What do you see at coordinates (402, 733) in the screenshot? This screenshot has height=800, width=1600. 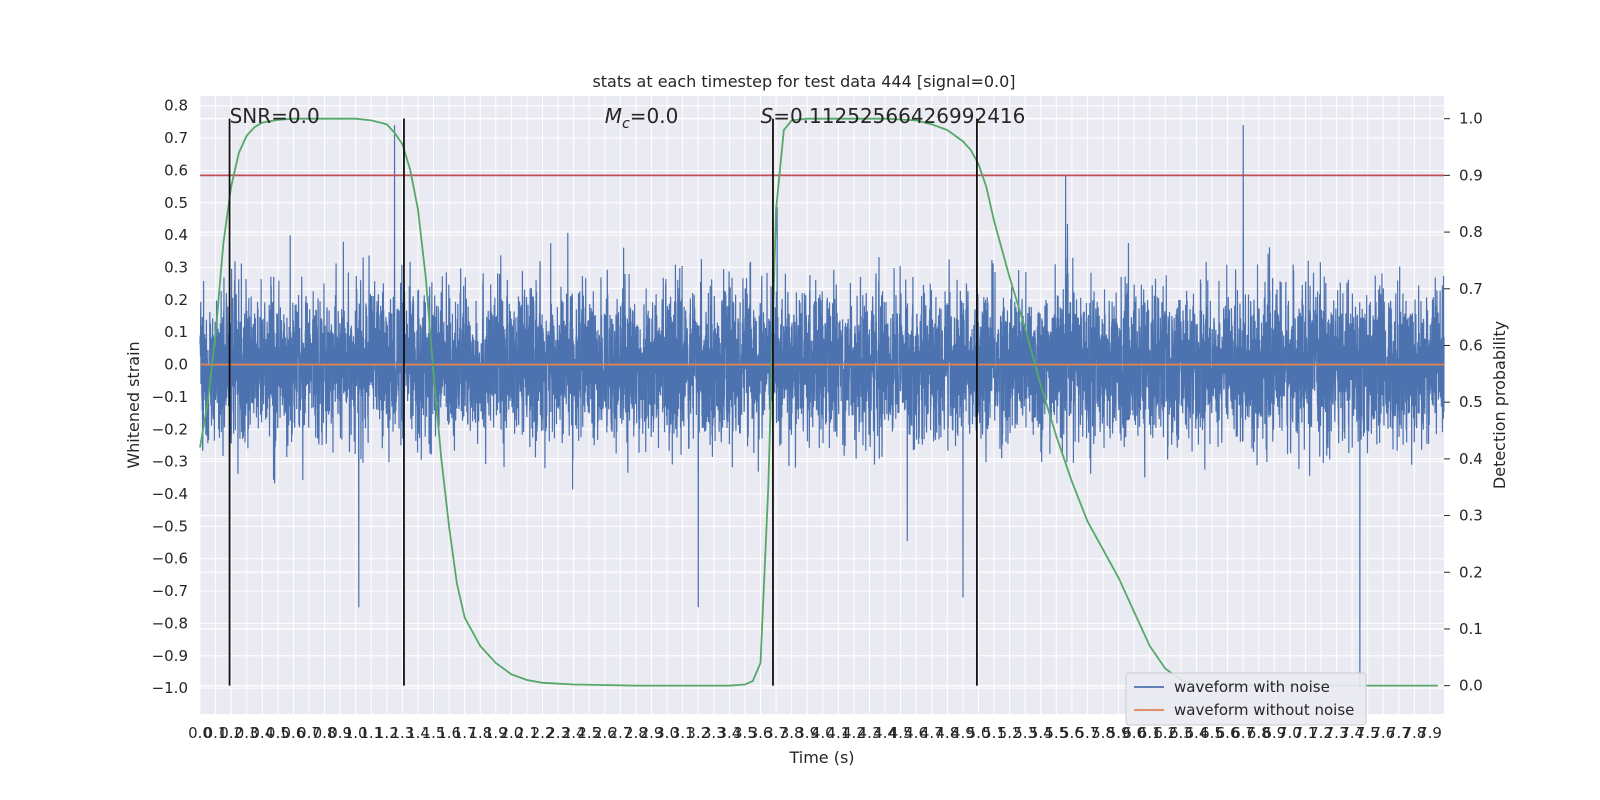 I see `x-tick-label: 1.3` at bounding box center [402, 733].